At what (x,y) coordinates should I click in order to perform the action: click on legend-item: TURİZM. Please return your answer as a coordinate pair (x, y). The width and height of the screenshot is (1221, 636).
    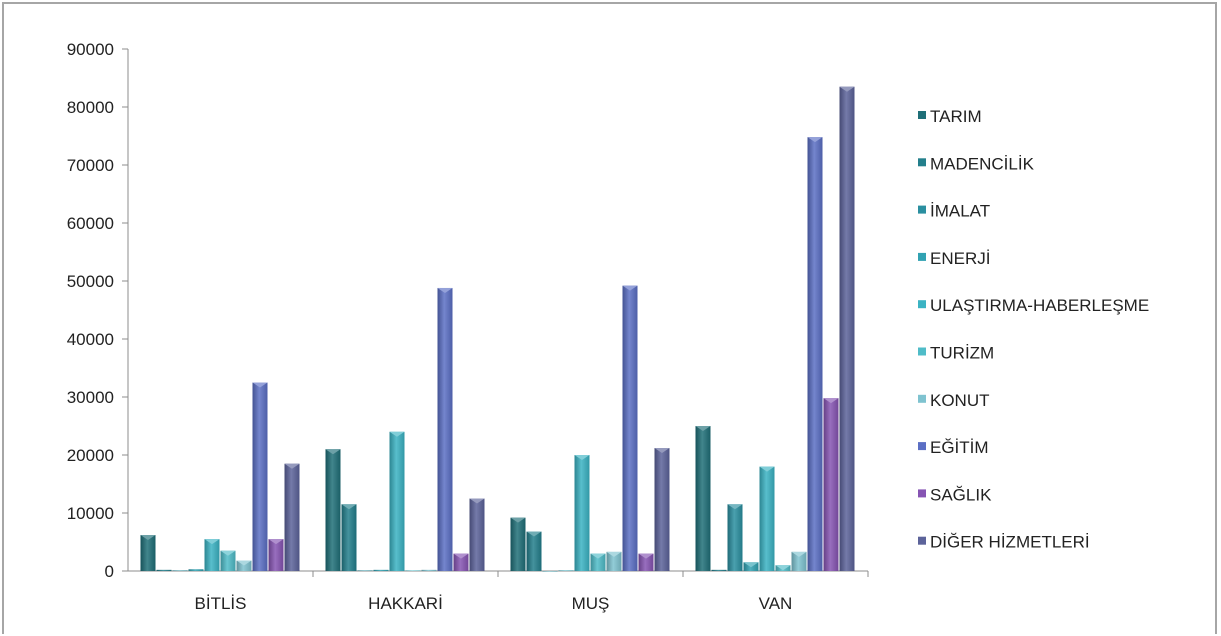
    Looking at the image, I should click on (956, 353).